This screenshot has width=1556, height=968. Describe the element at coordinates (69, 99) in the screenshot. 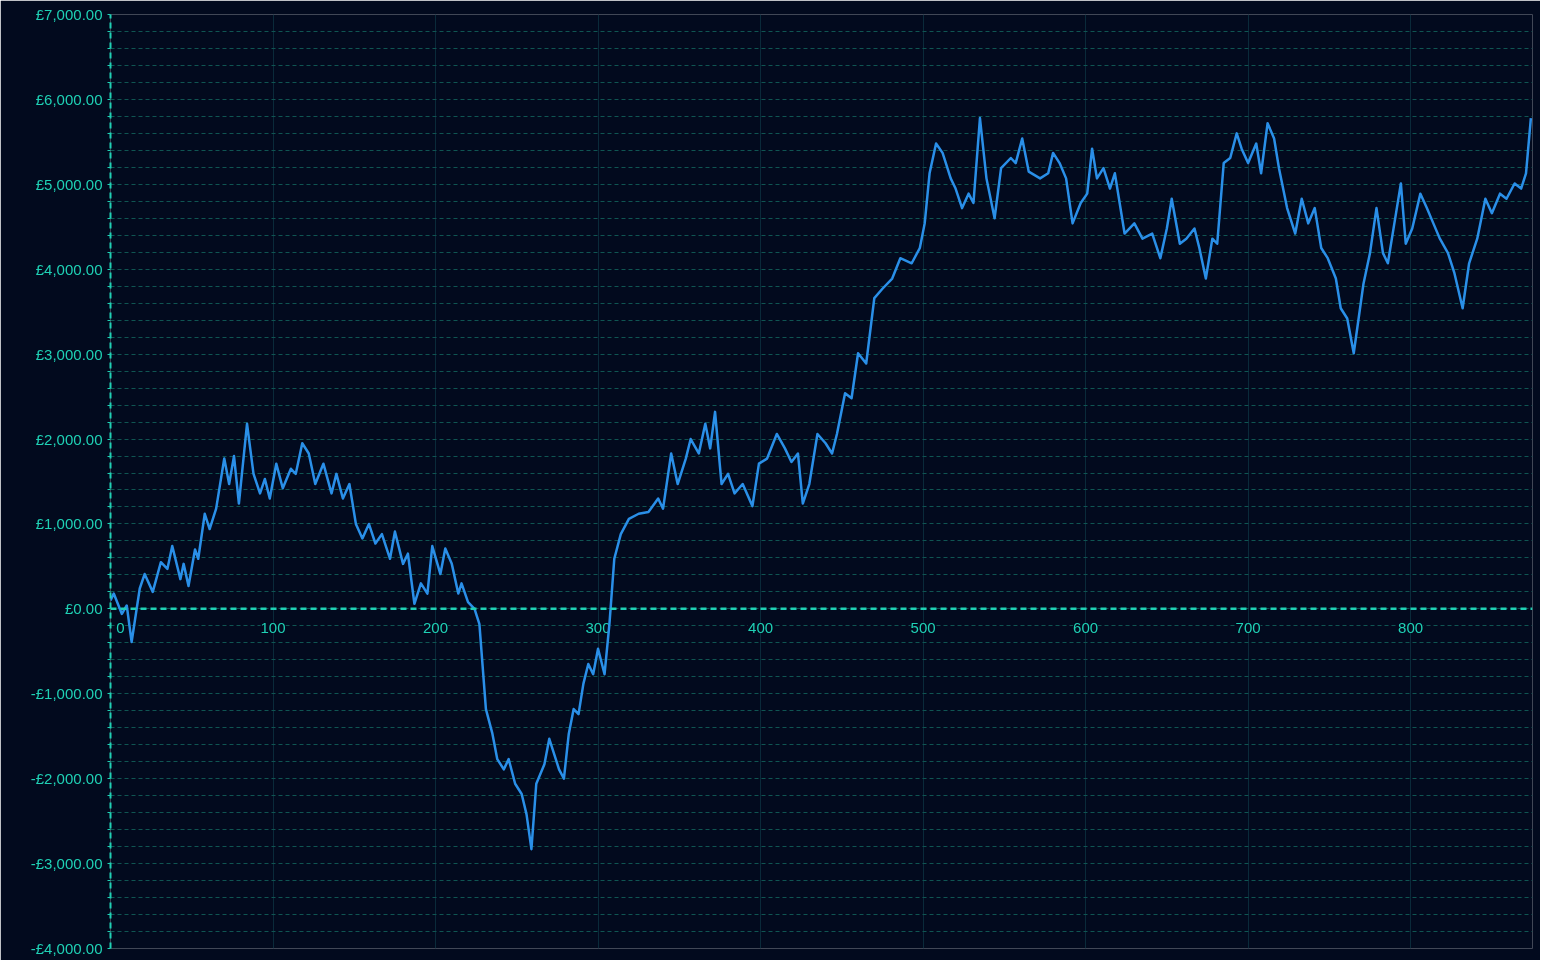

I see `y-tick-label: £6,000.00` at that location.